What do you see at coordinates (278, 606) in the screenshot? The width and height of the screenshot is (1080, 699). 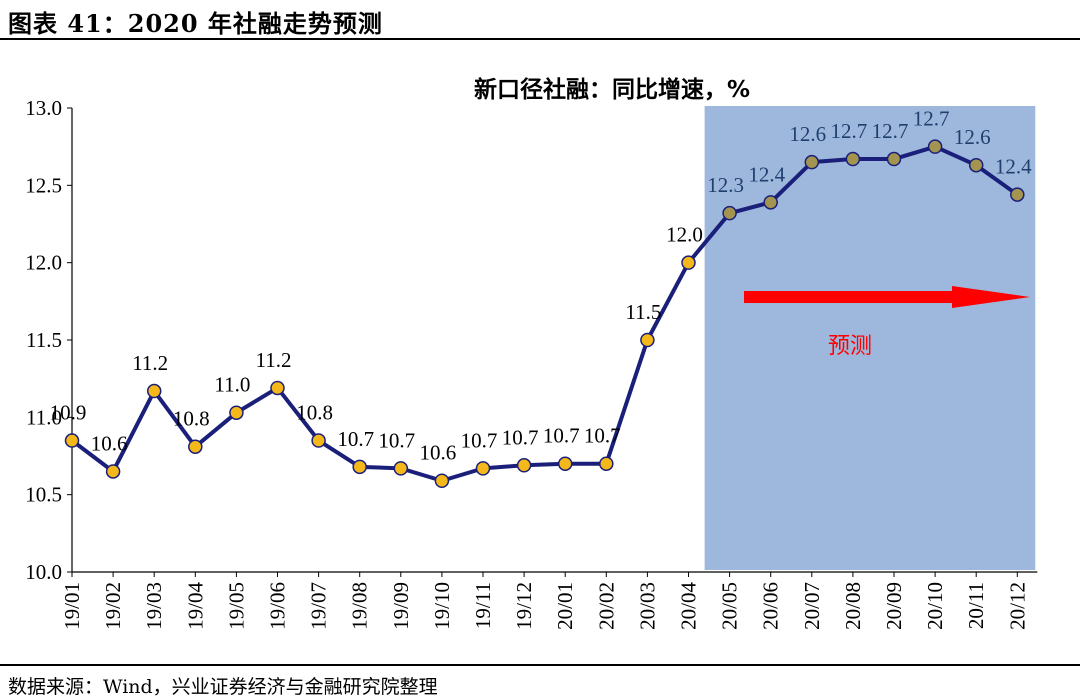 I see `x-tick-label: 19/06` at bounding box center [278, 606].